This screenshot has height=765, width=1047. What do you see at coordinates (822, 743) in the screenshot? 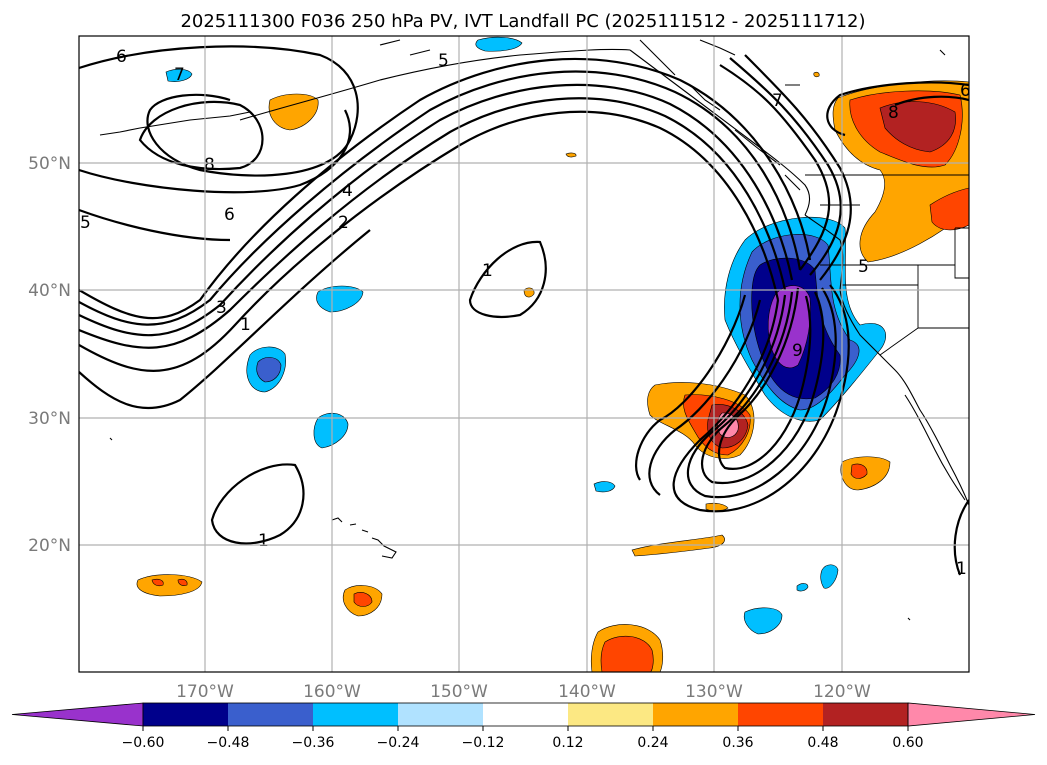
I see `colorbar-tick-label: 0.48` at bounding box center [822, 743].